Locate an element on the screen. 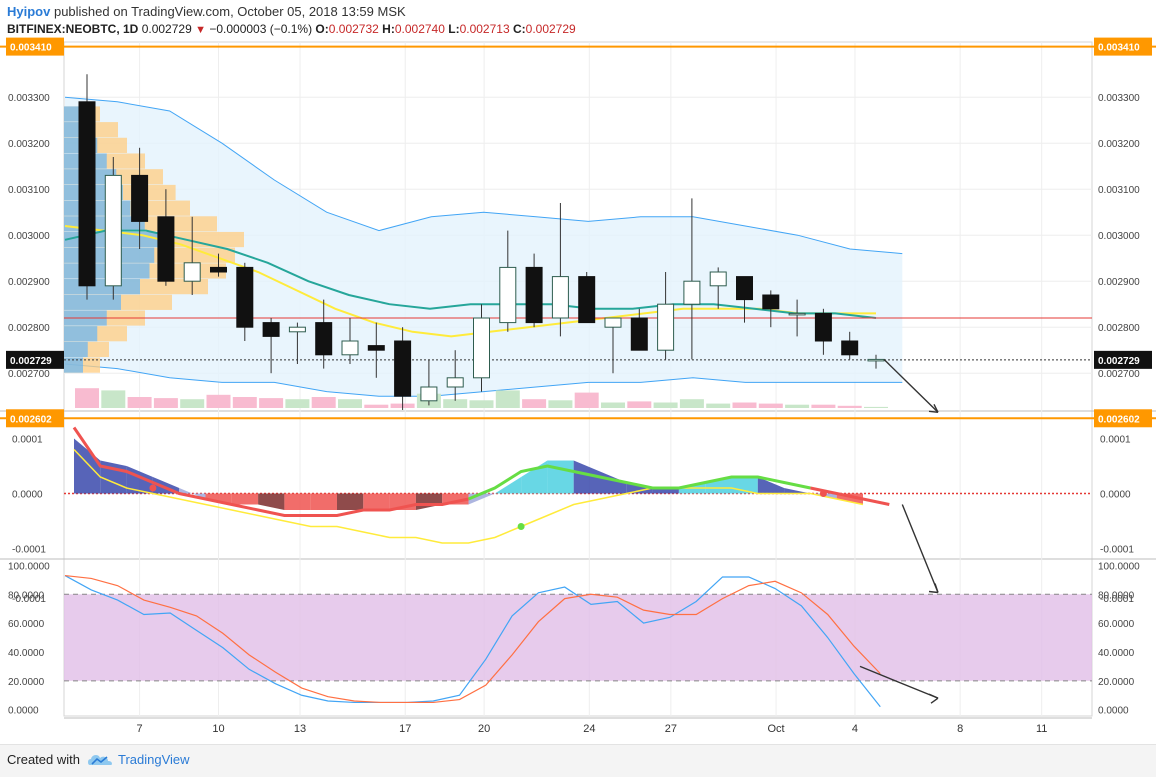  level-label-left: 0.003410 is located at coordinates (31, 48).